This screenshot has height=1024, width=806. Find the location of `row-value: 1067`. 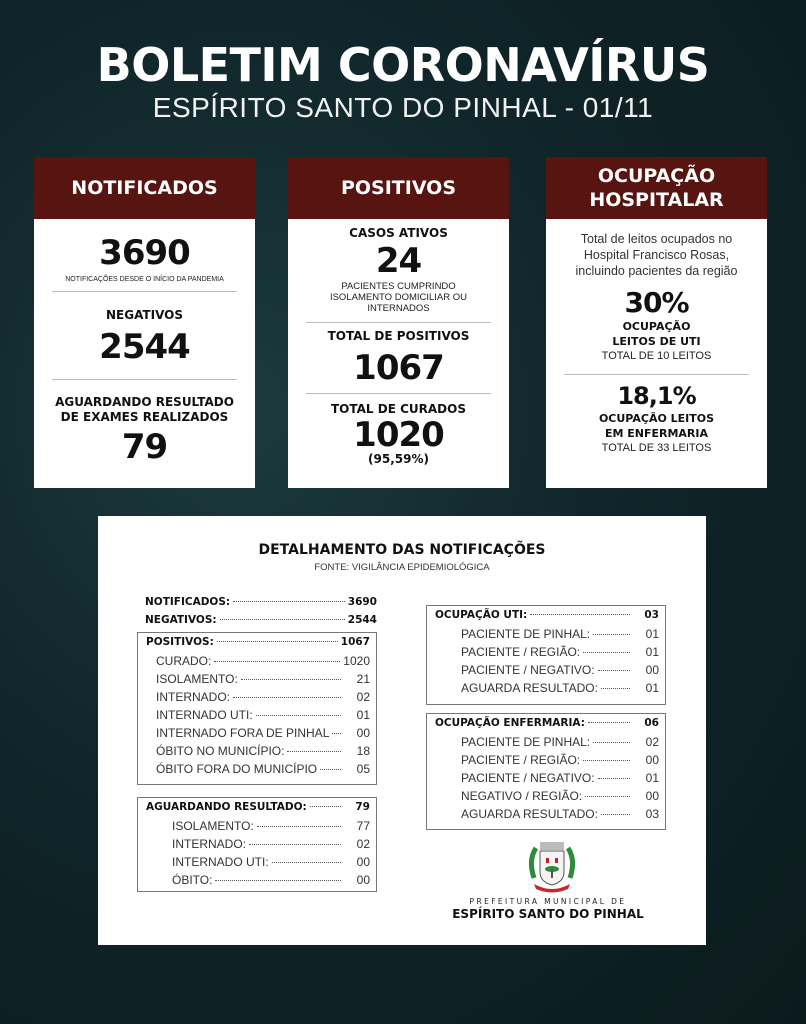

row-value: 1067 is located at coordinates (355, 642).